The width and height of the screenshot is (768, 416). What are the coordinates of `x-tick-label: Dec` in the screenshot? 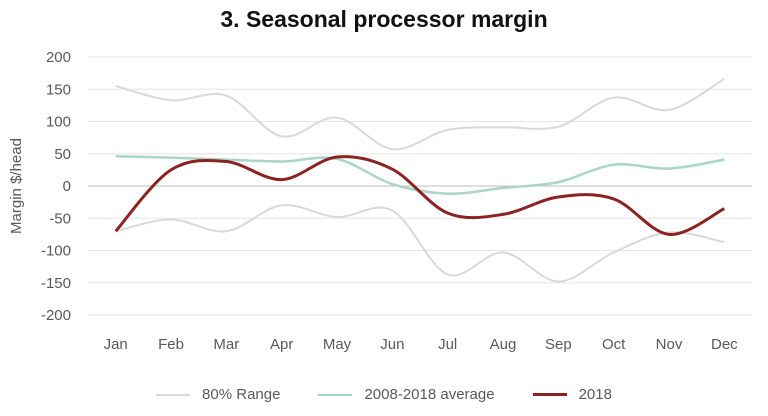 It's located at (724, 344).